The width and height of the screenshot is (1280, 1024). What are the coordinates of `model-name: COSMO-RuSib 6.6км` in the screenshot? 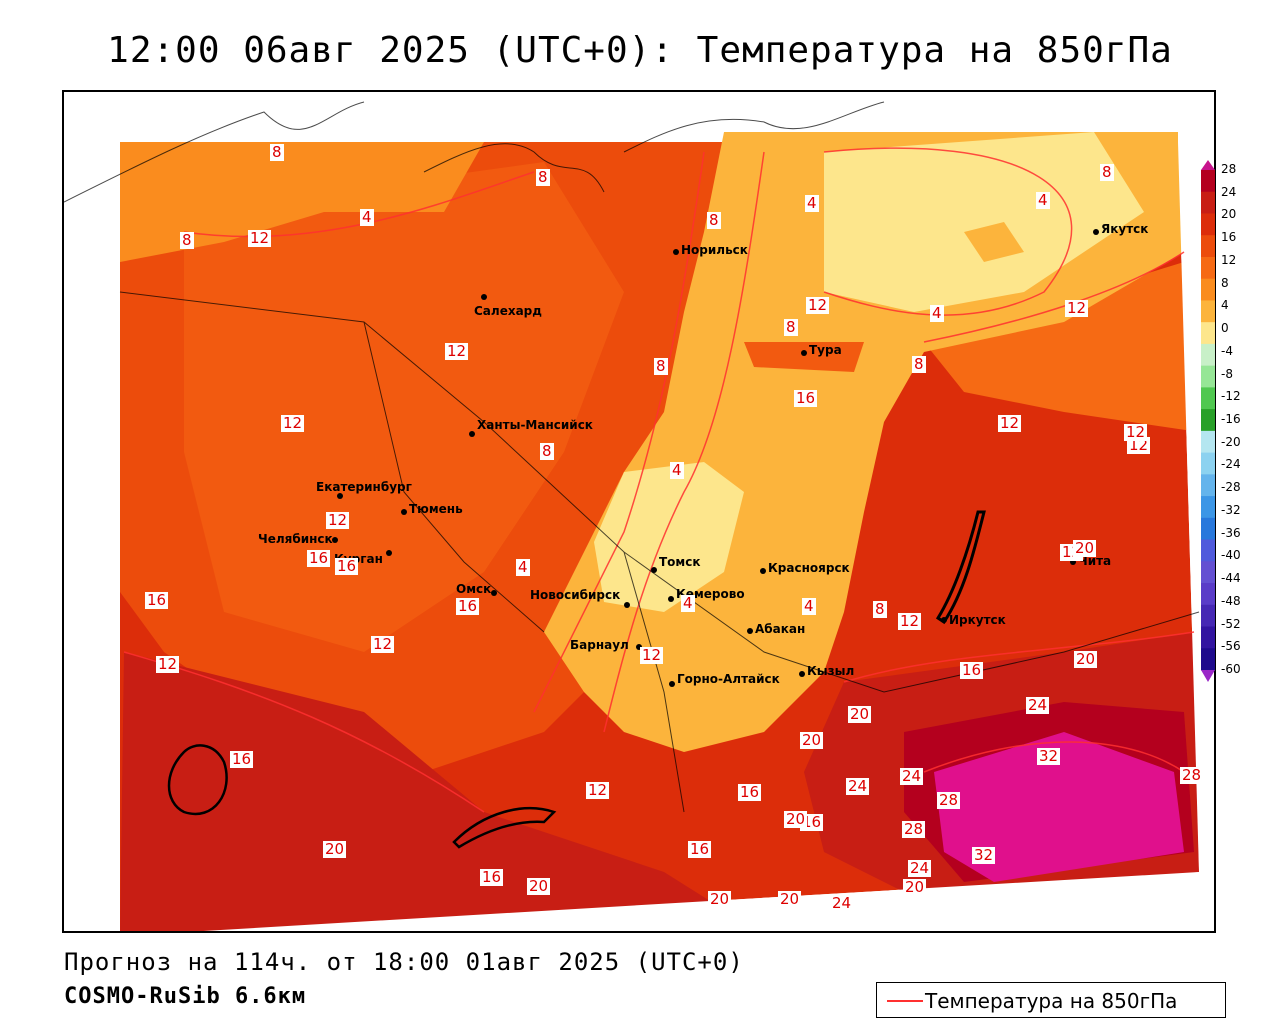 It's located at (185, 996).